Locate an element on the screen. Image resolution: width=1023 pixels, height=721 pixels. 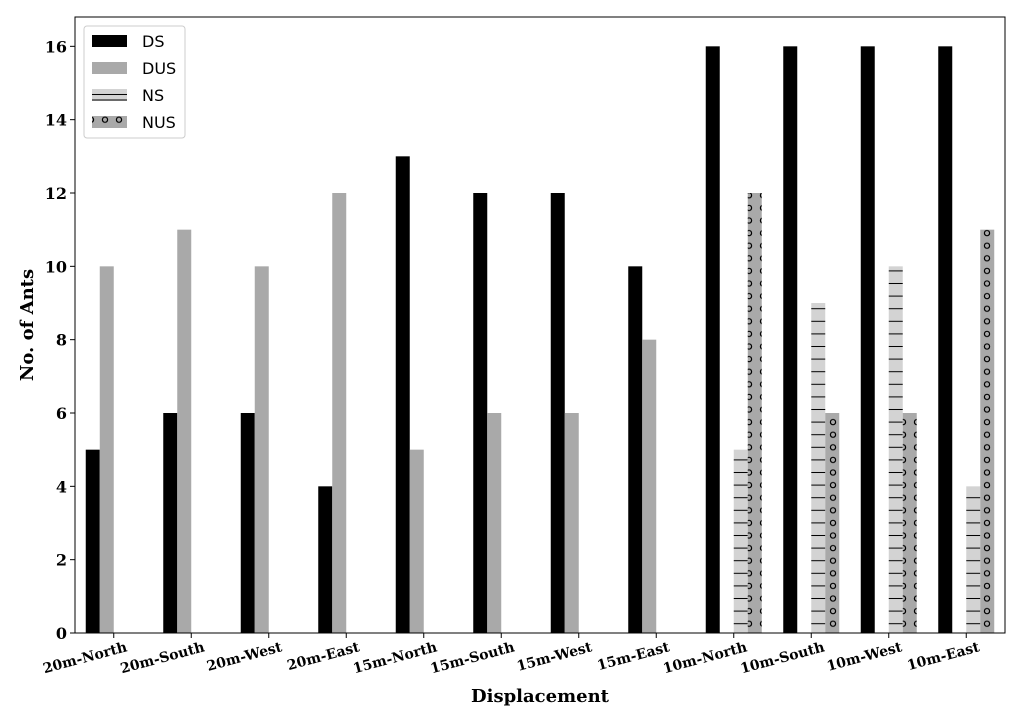
x-tick-label: 15m-South is located at coordinates (473, 658).